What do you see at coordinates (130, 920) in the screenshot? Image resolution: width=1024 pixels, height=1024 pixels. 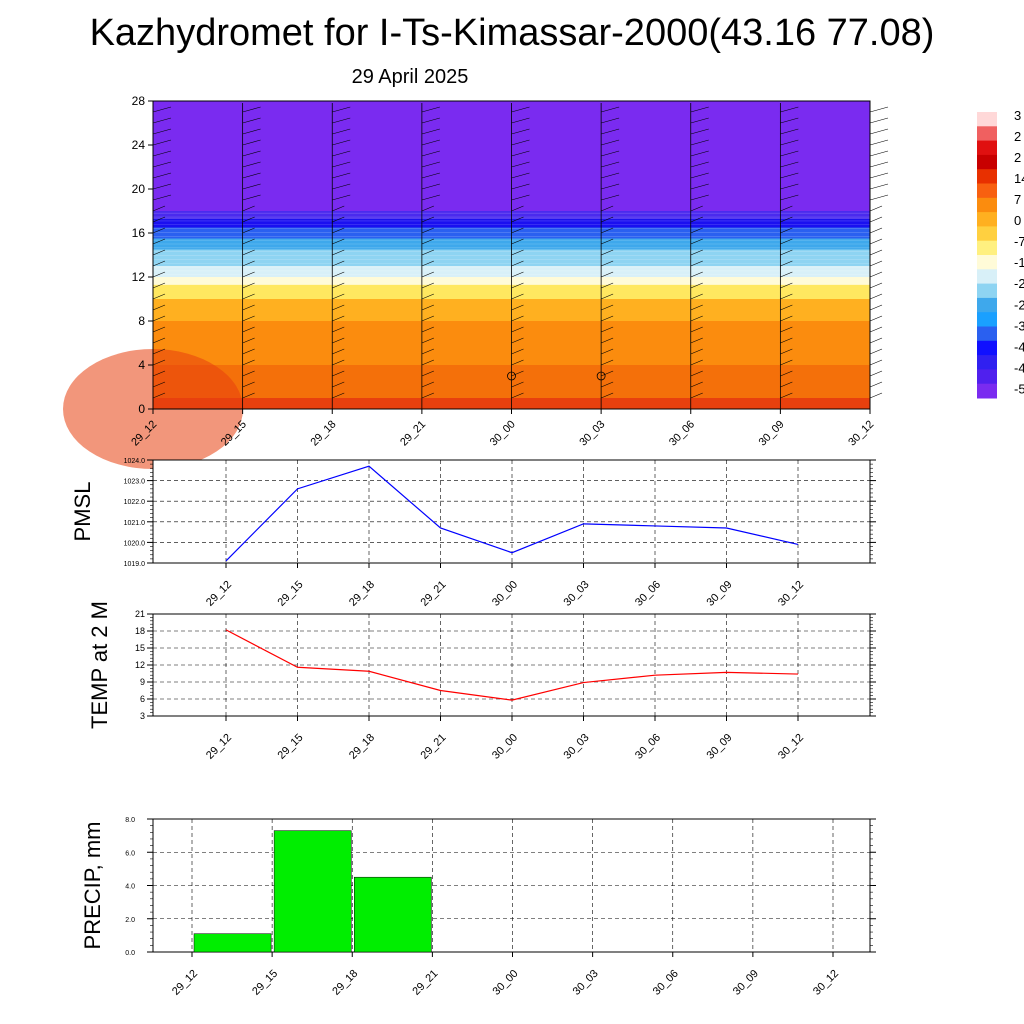 I see `y-tick-label: 2.0` at bounding box center [130, 920].